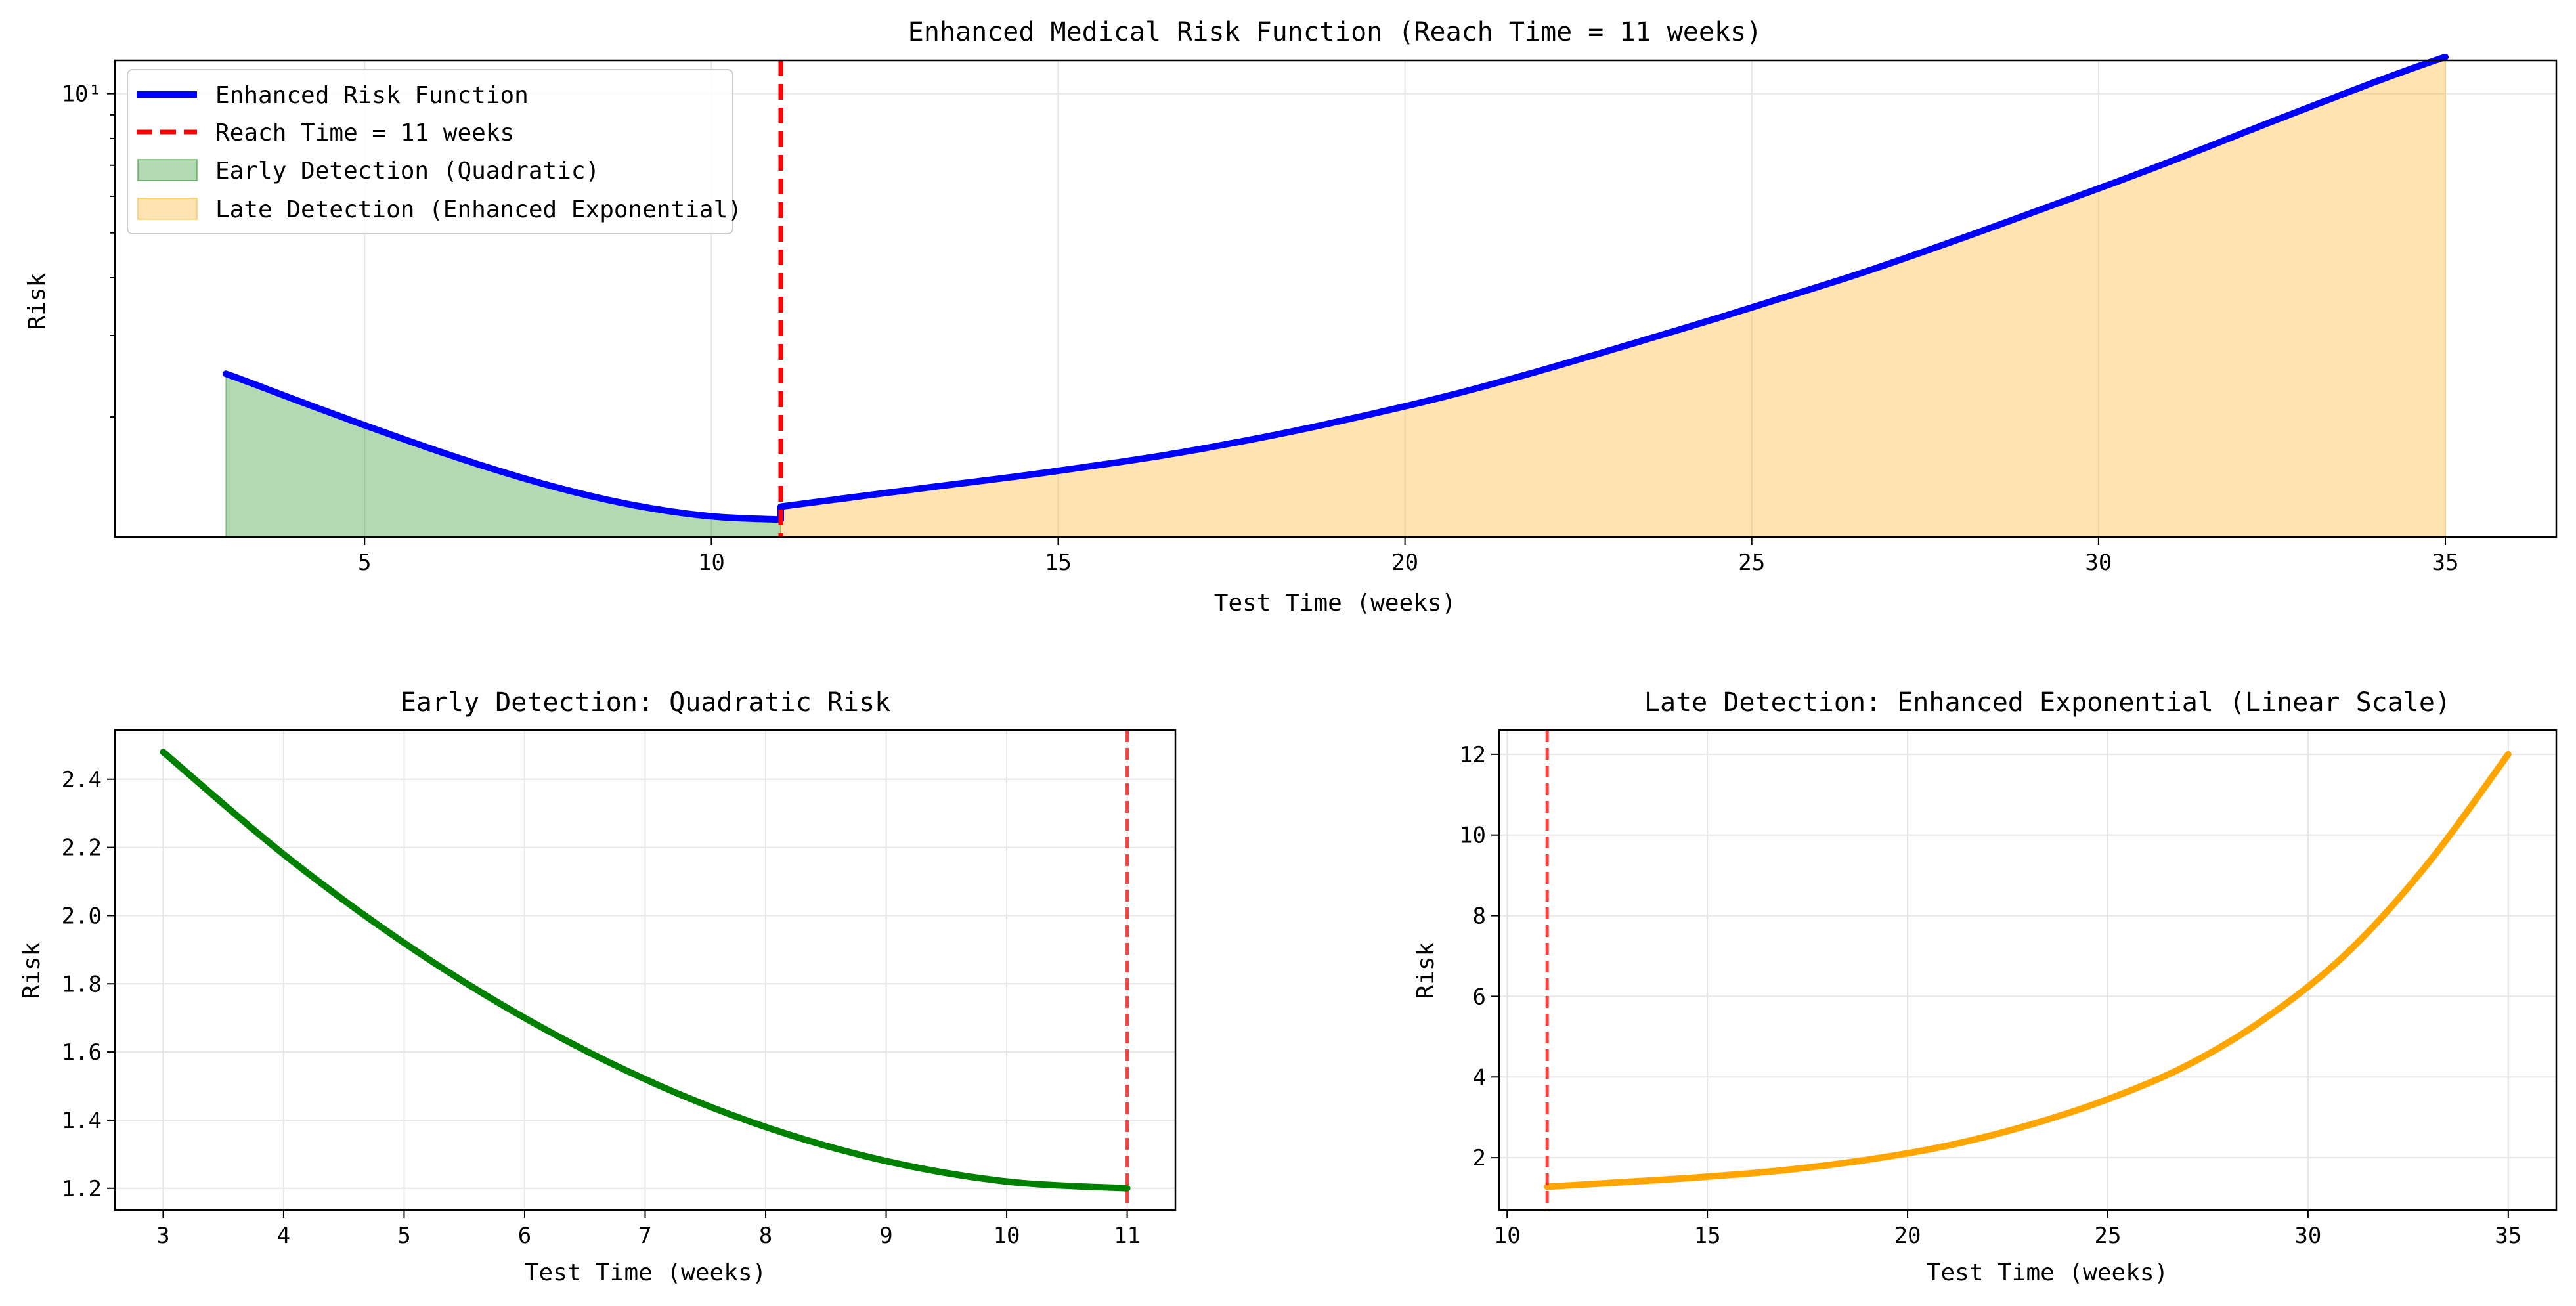  Describe the element at coordinates (82, 1189) in the screenshot. I see `y-tick-label: 1.2` at that location.